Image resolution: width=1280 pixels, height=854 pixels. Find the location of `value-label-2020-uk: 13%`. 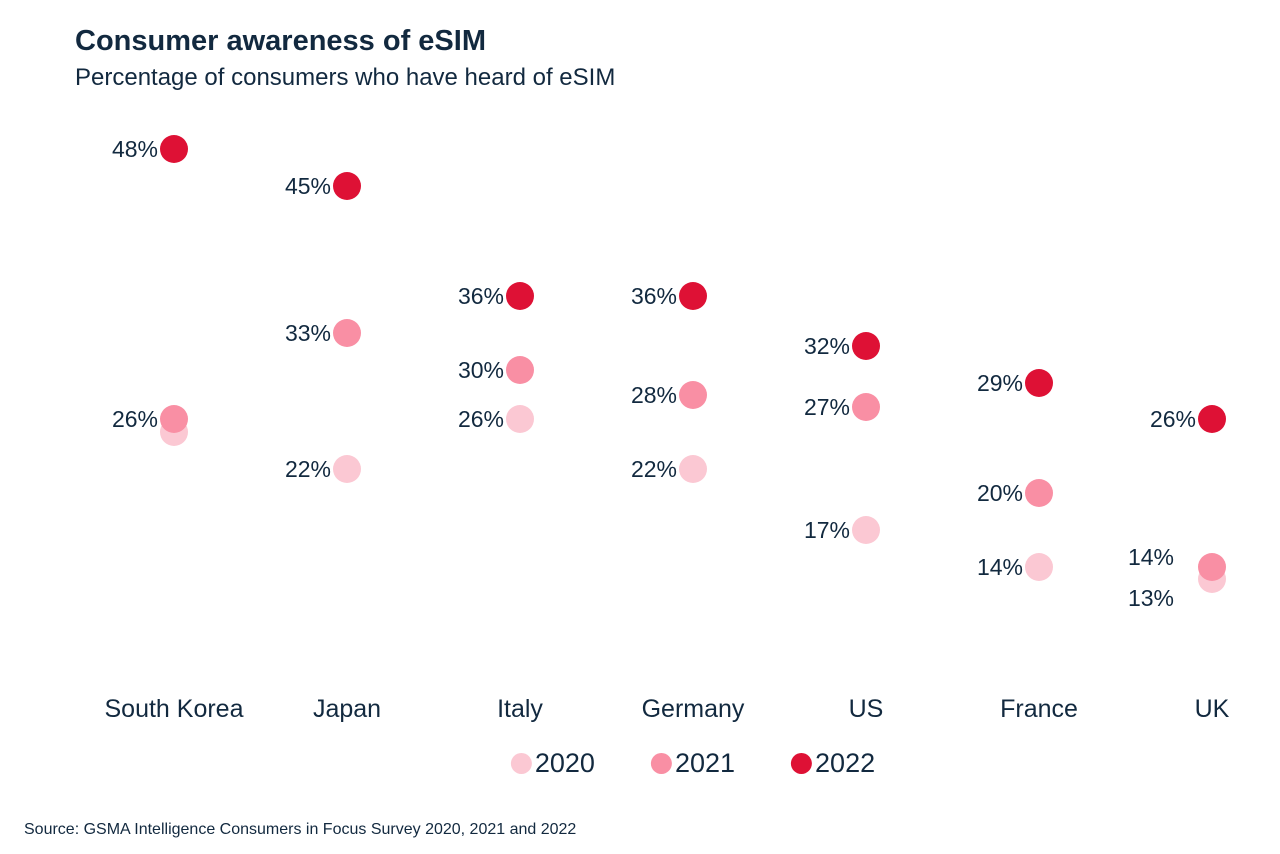

value-label-2020-uk: 13% is located at coordinates (1150, 598).